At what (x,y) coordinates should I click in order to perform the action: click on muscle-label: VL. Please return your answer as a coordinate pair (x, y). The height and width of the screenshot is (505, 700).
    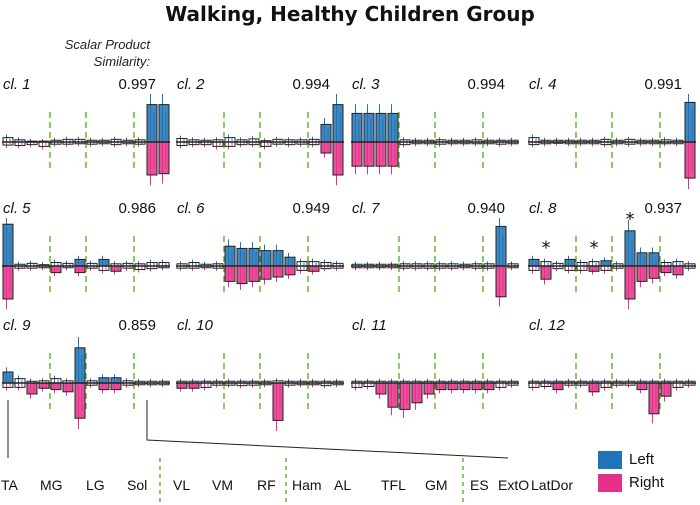
    Looking at the image, I should click on (181, 485).